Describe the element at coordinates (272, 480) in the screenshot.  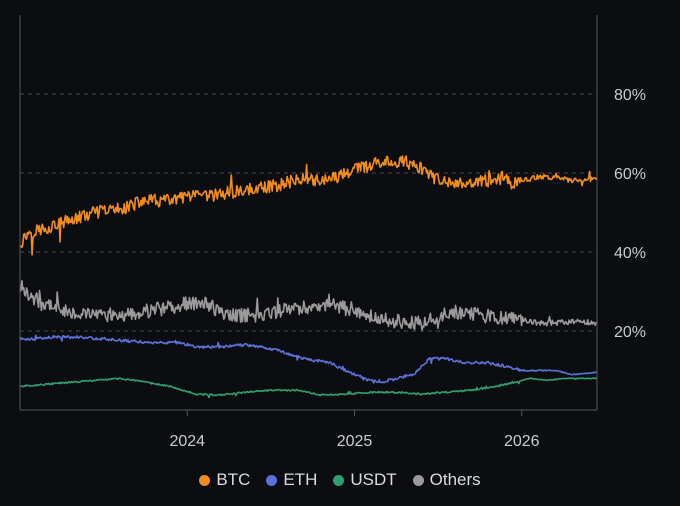
I see `legend-dot-eth` at that location.